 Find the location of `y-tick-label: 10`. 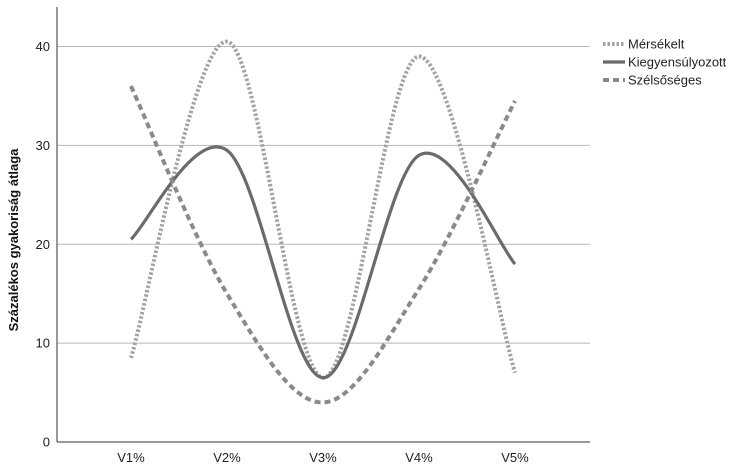

y-tick-label: 10 is located at coordinates (43, 343).